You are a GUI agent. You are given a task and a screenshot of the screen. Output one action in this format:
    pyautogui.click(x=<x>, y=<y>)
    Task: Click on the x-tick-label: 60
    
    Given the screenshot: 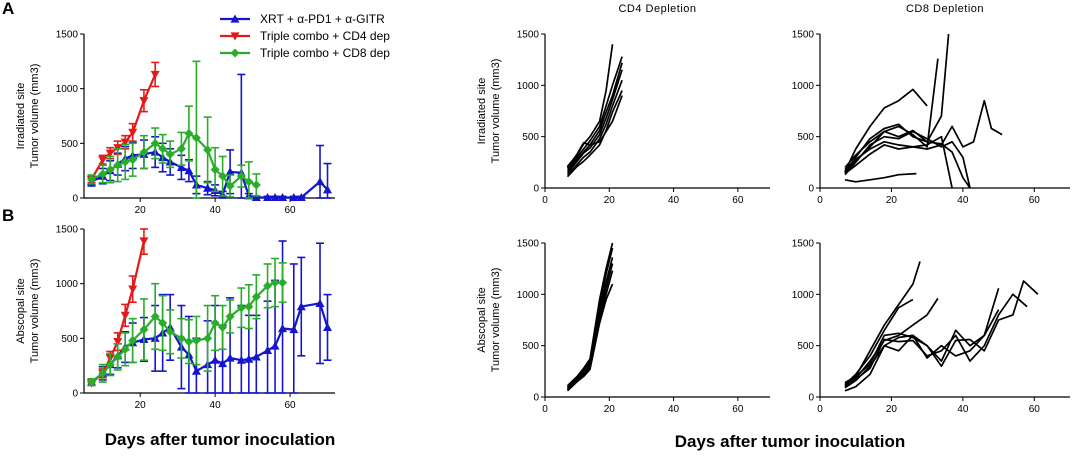 What is the action you would take?
    pyautogui.click(x=738, y=409)
    